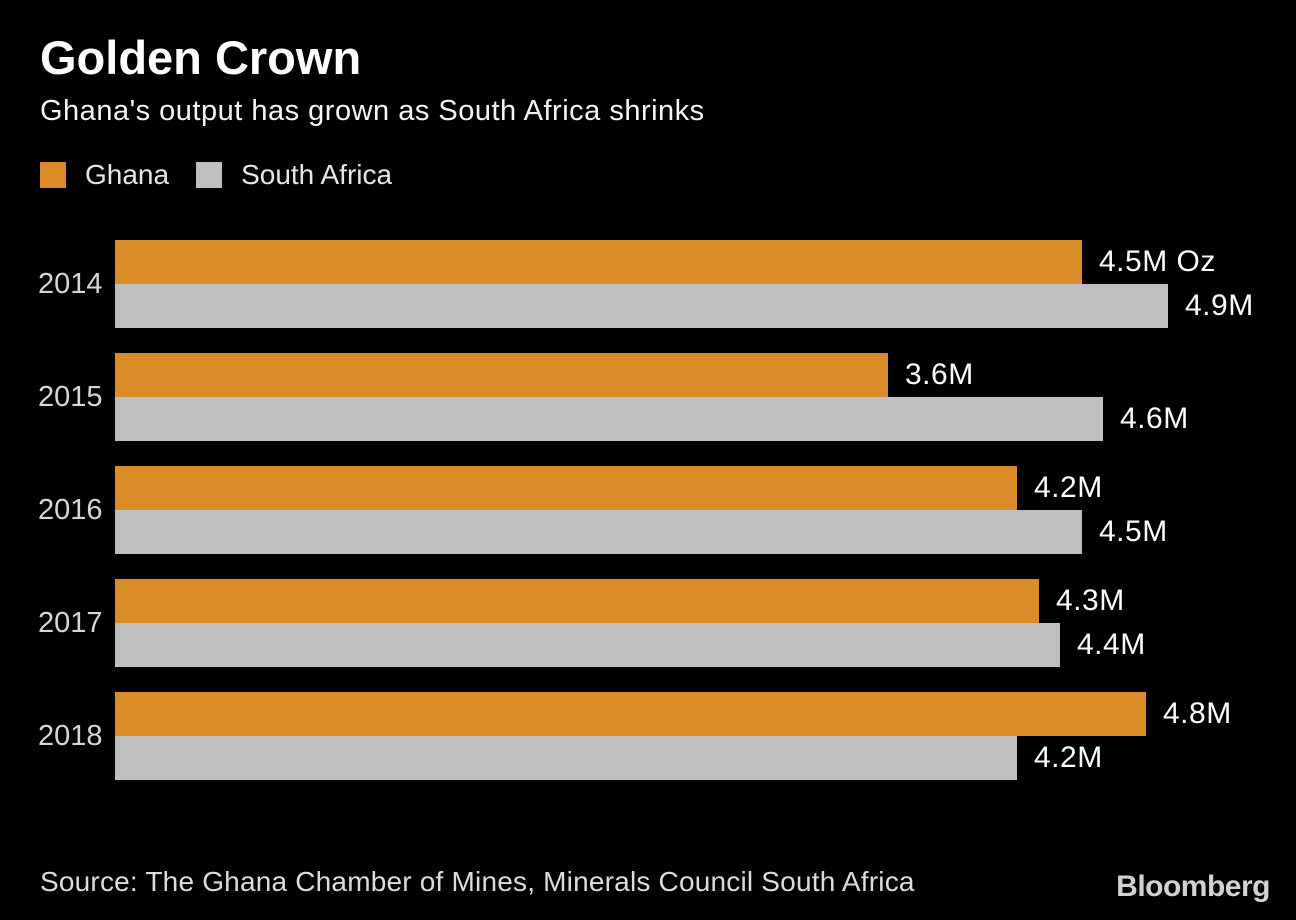 The height and width of the screenshot is (920, 1296). I want to click on legend-label: Ghana, so click(127, 174).